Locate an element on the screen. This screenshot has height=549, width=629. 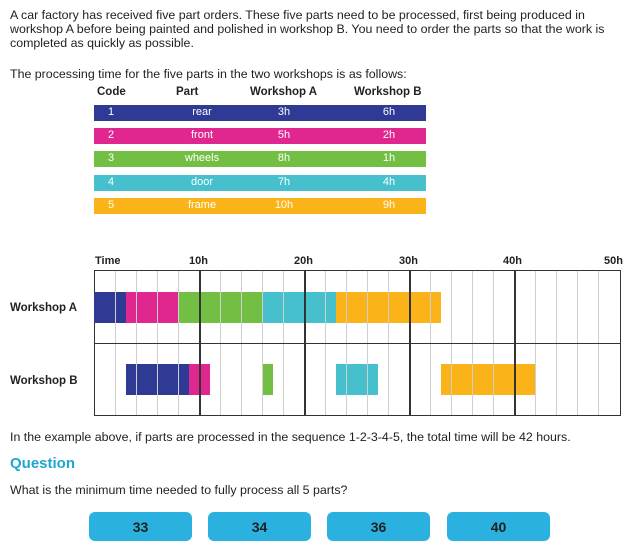
cell-workshop-a: 8h is located at coordinates (284, 158).